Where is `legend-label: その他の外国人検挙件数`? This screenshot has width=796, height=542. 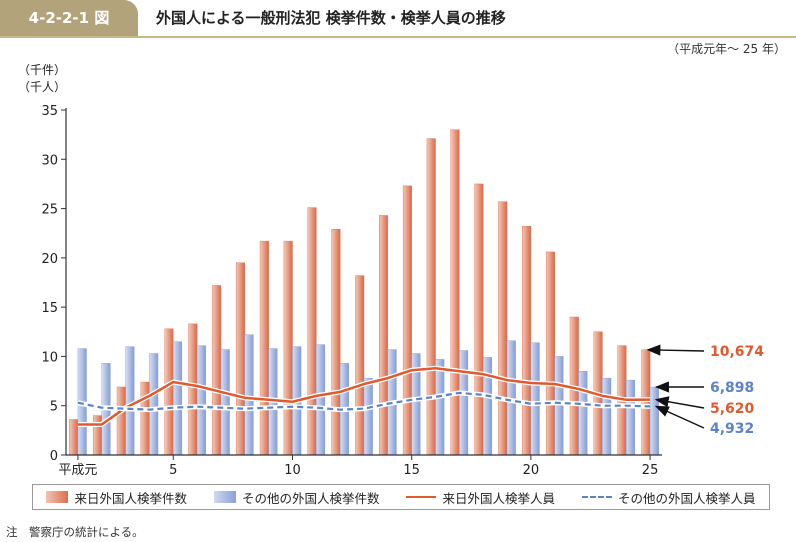 legend-label: その他の外国人検挙件数 is located at coordinates (310, 498).